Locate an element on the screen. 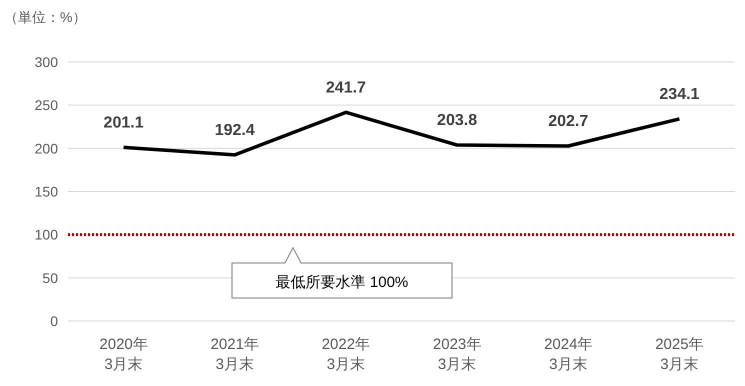 The width and height of the screenshot is (745, 386). data-label: 202.7 is located at coordinates (568, 121).